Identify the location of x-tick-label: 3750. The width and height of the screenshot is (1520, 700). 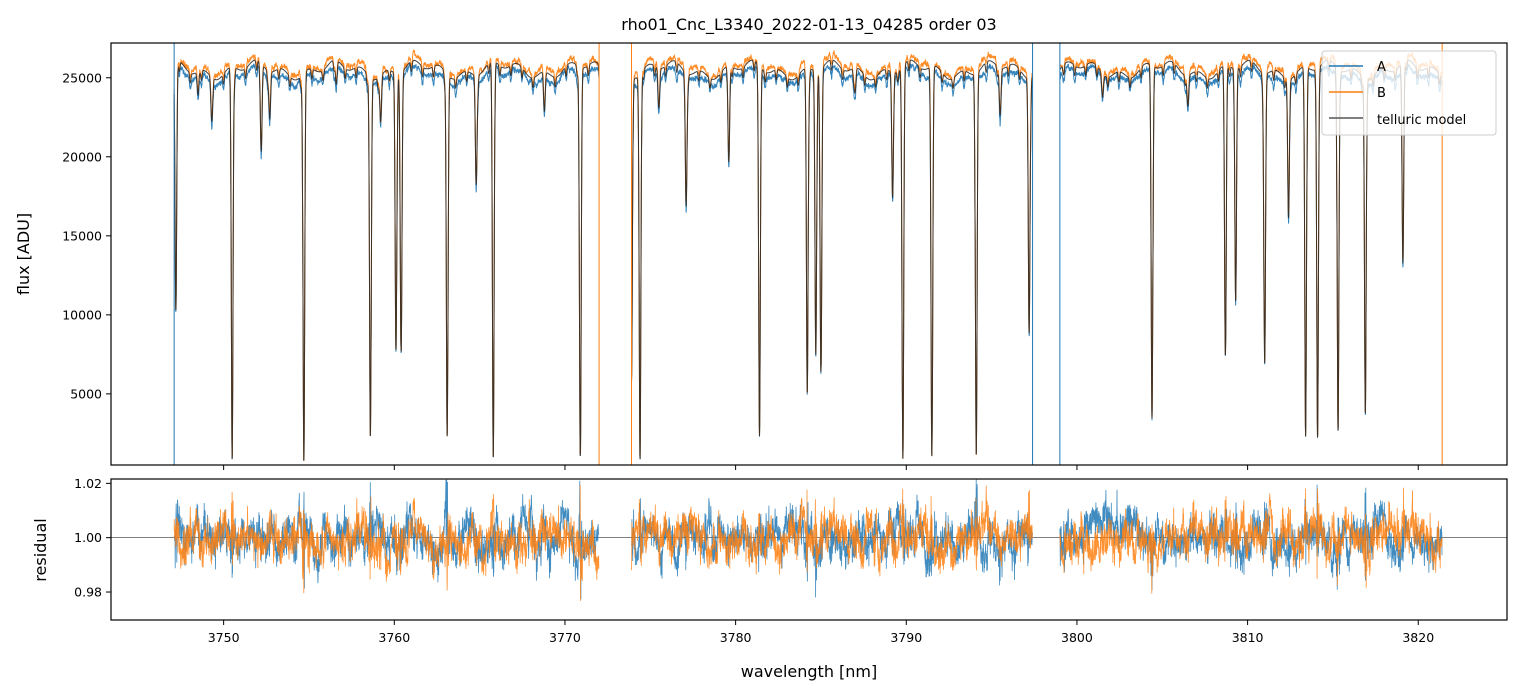
(224, 637).